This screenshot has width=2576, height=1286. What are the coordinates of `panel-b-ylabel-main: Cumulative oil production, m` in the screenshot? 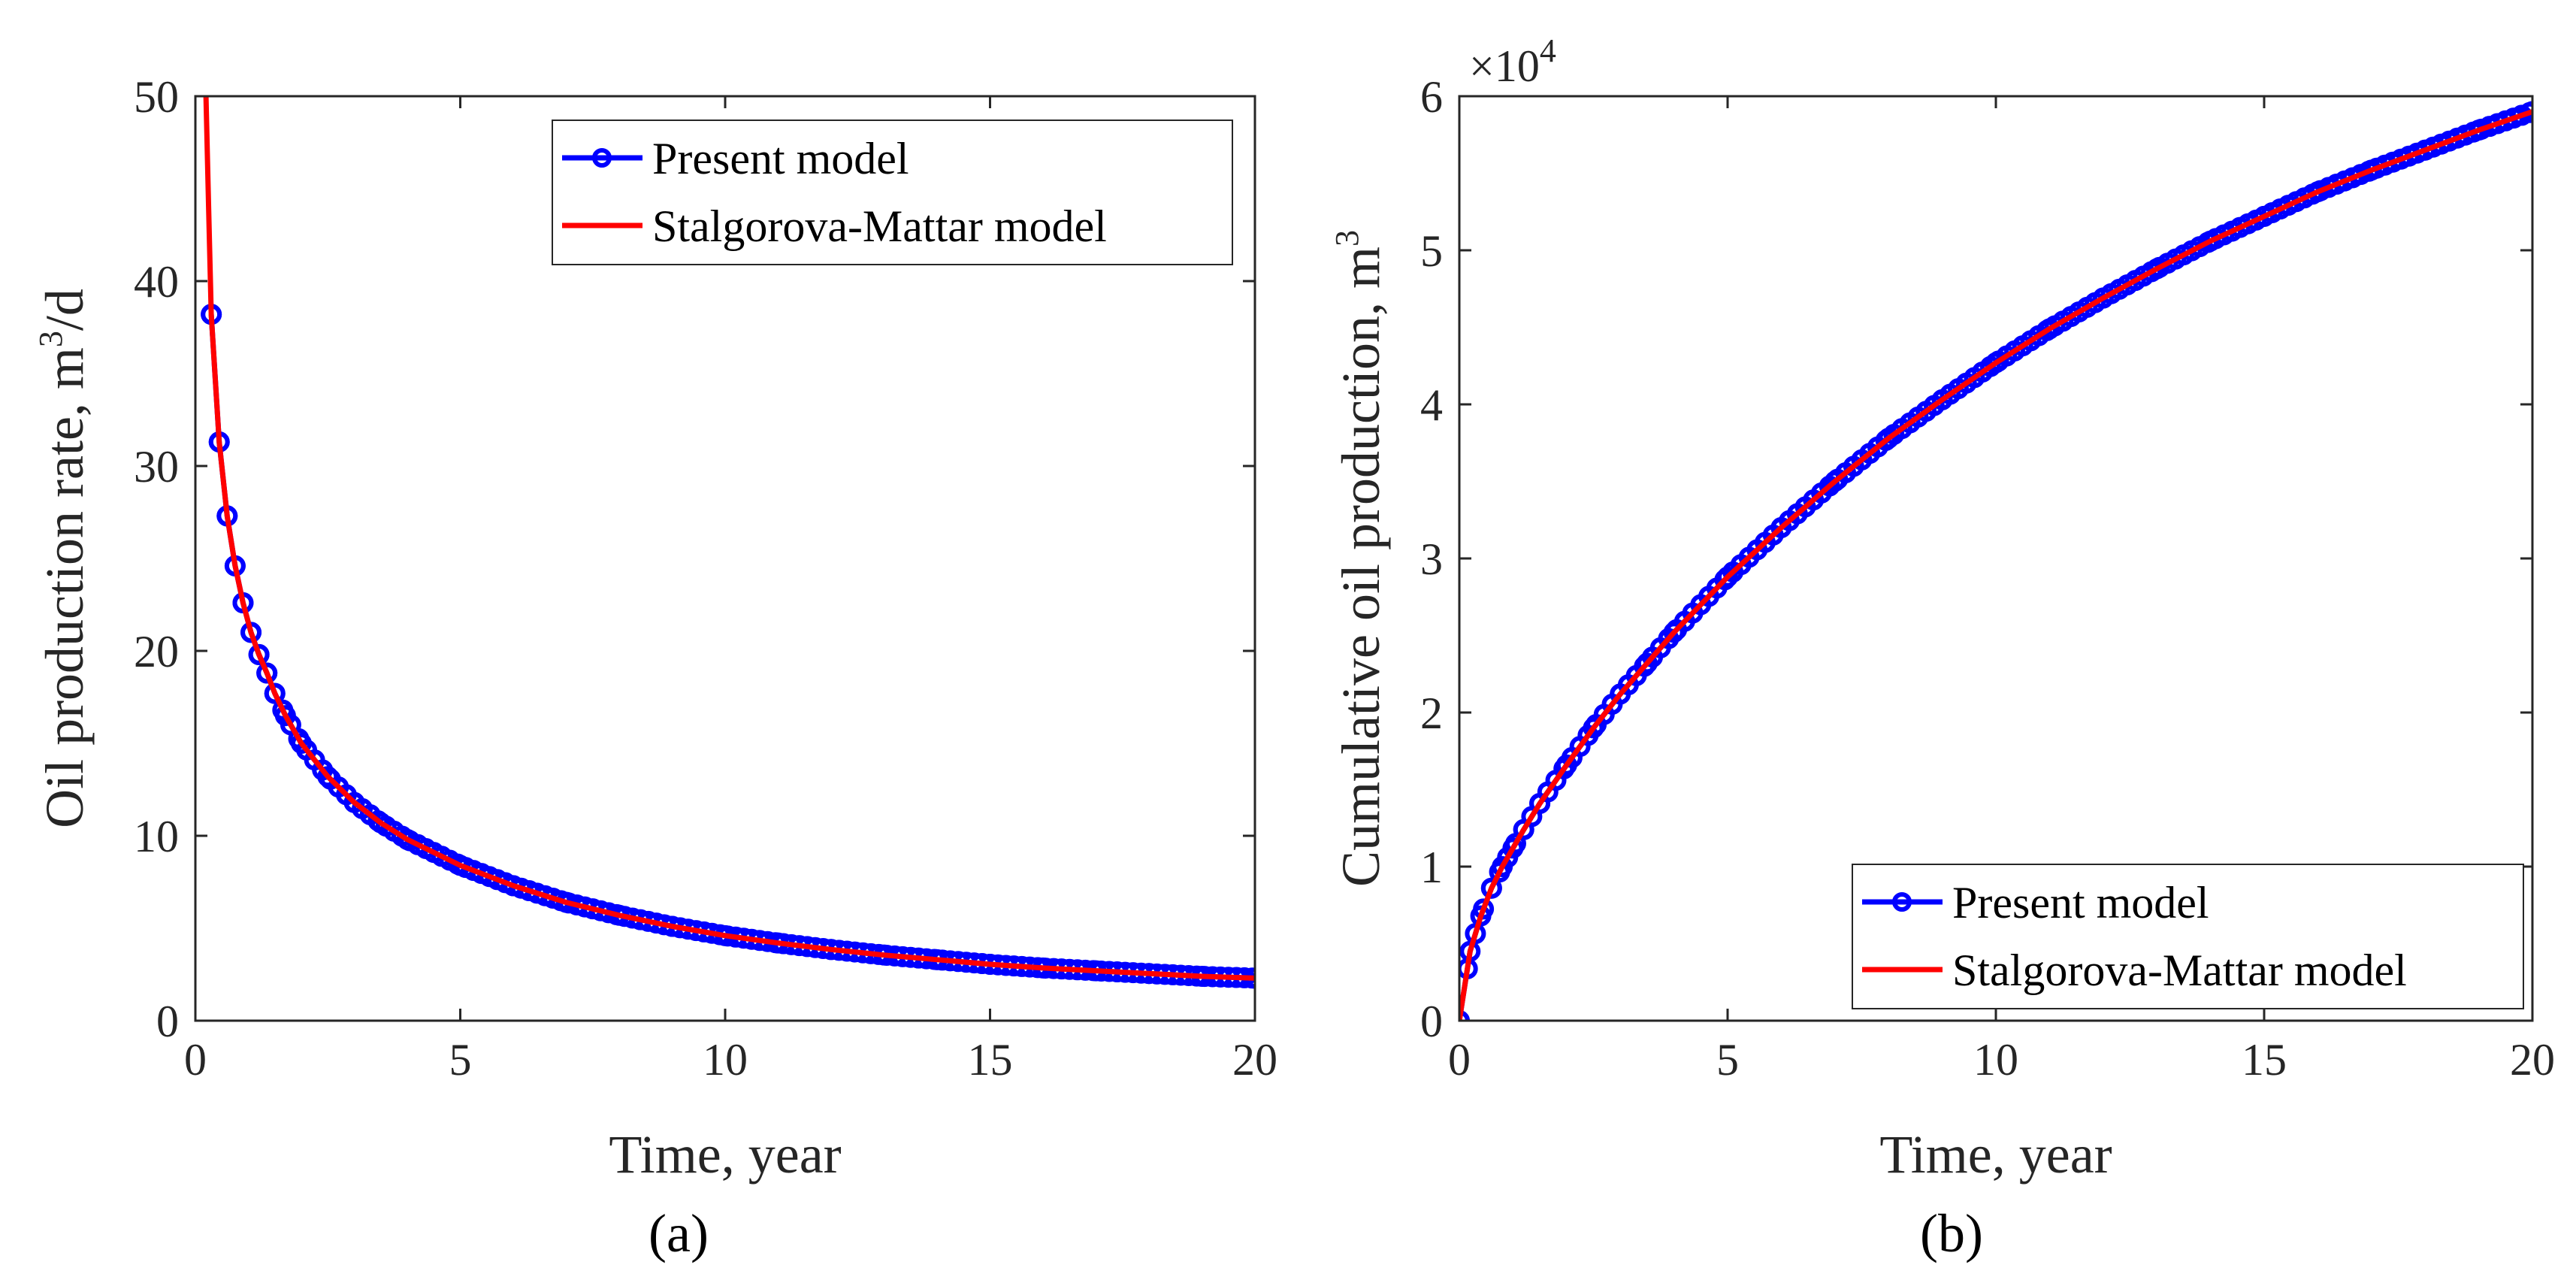 It's located at (1361, 567).